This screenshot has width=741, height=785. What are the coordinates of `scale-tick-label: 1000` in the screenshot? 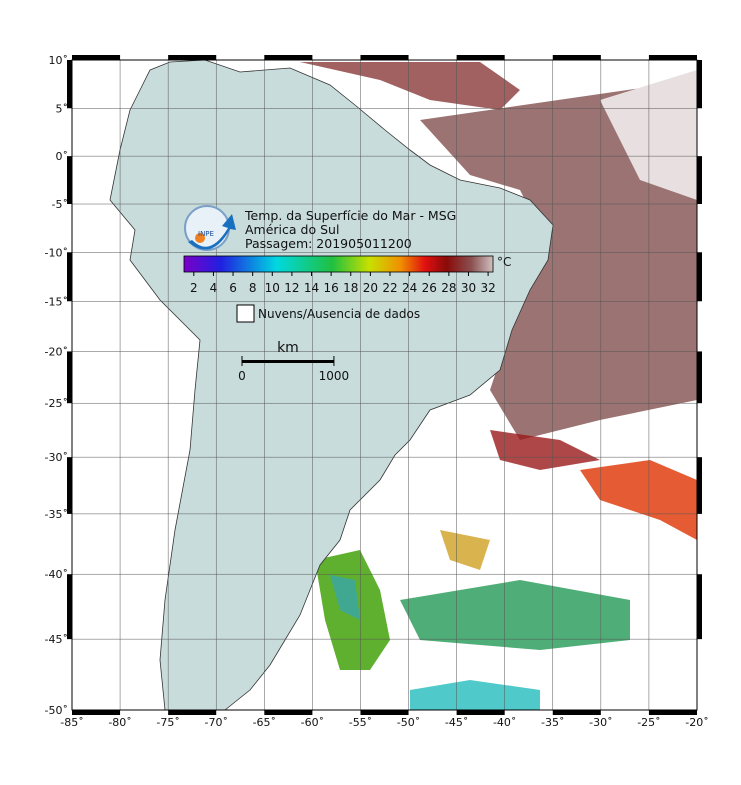 It's located at (334, 376).